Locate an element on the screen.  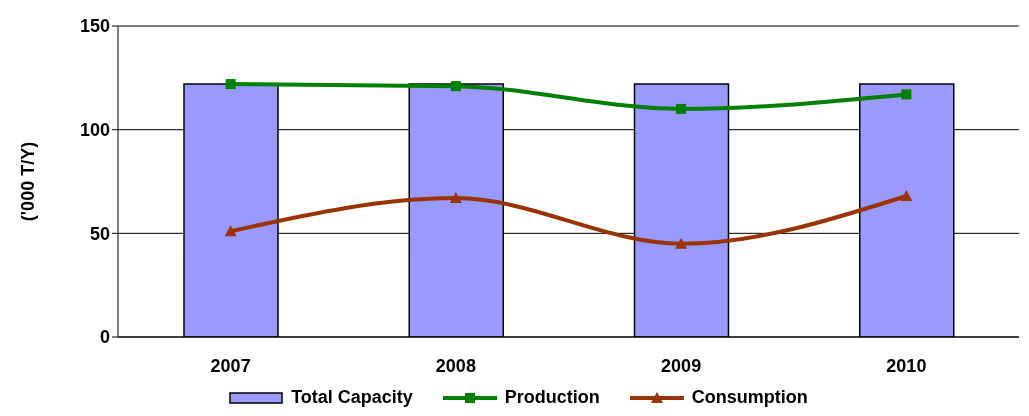
x-tick-label: 2008 is located at coordinates (455, 365).